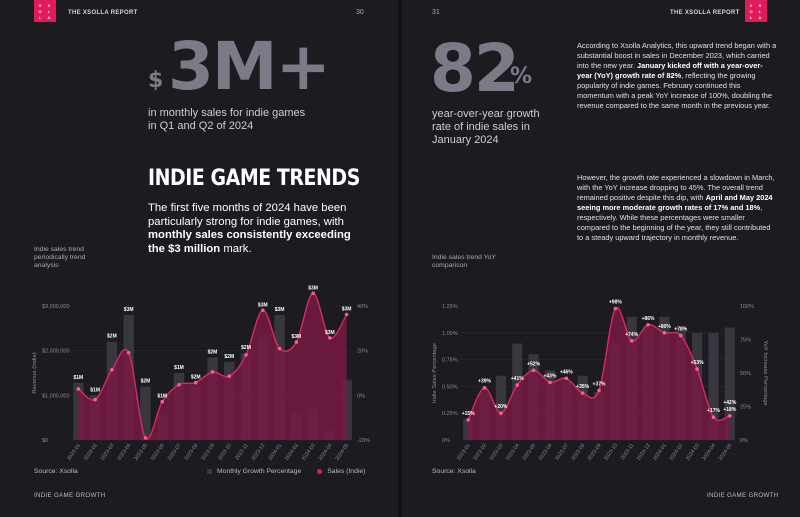 Image resolution: width=800 pixels, height=517 pixels. Describe the element at coordinates (677, 452) in the screenshot. I see `category-label: 2024-02` at that location.